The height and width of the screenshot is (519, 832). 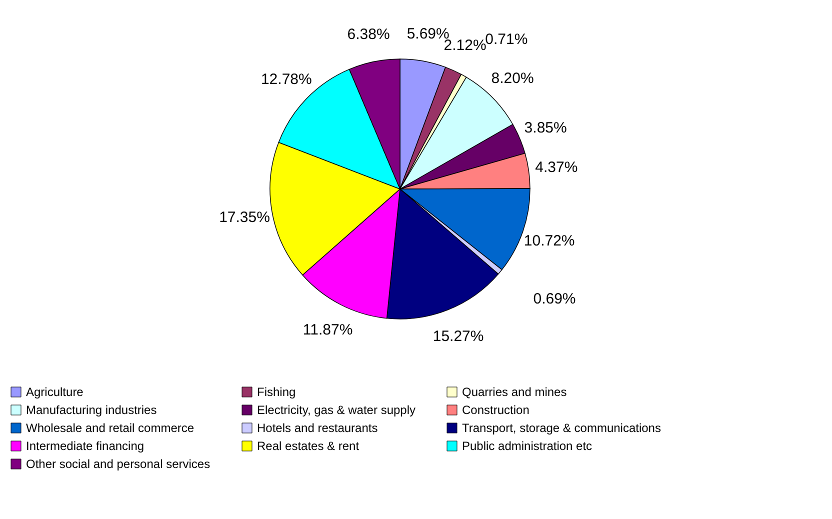 I want to click on data-label: 12.78%, so click(x=286, y=79).